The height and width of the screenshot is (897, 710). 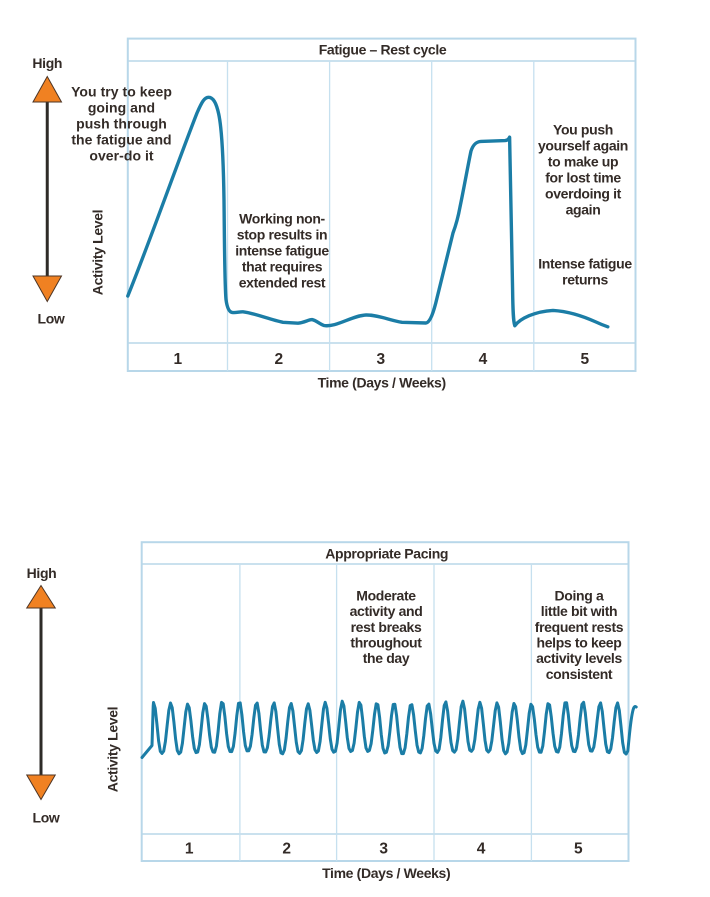 I want to click on svg-text: extended rest, so click(x=282, y=282).